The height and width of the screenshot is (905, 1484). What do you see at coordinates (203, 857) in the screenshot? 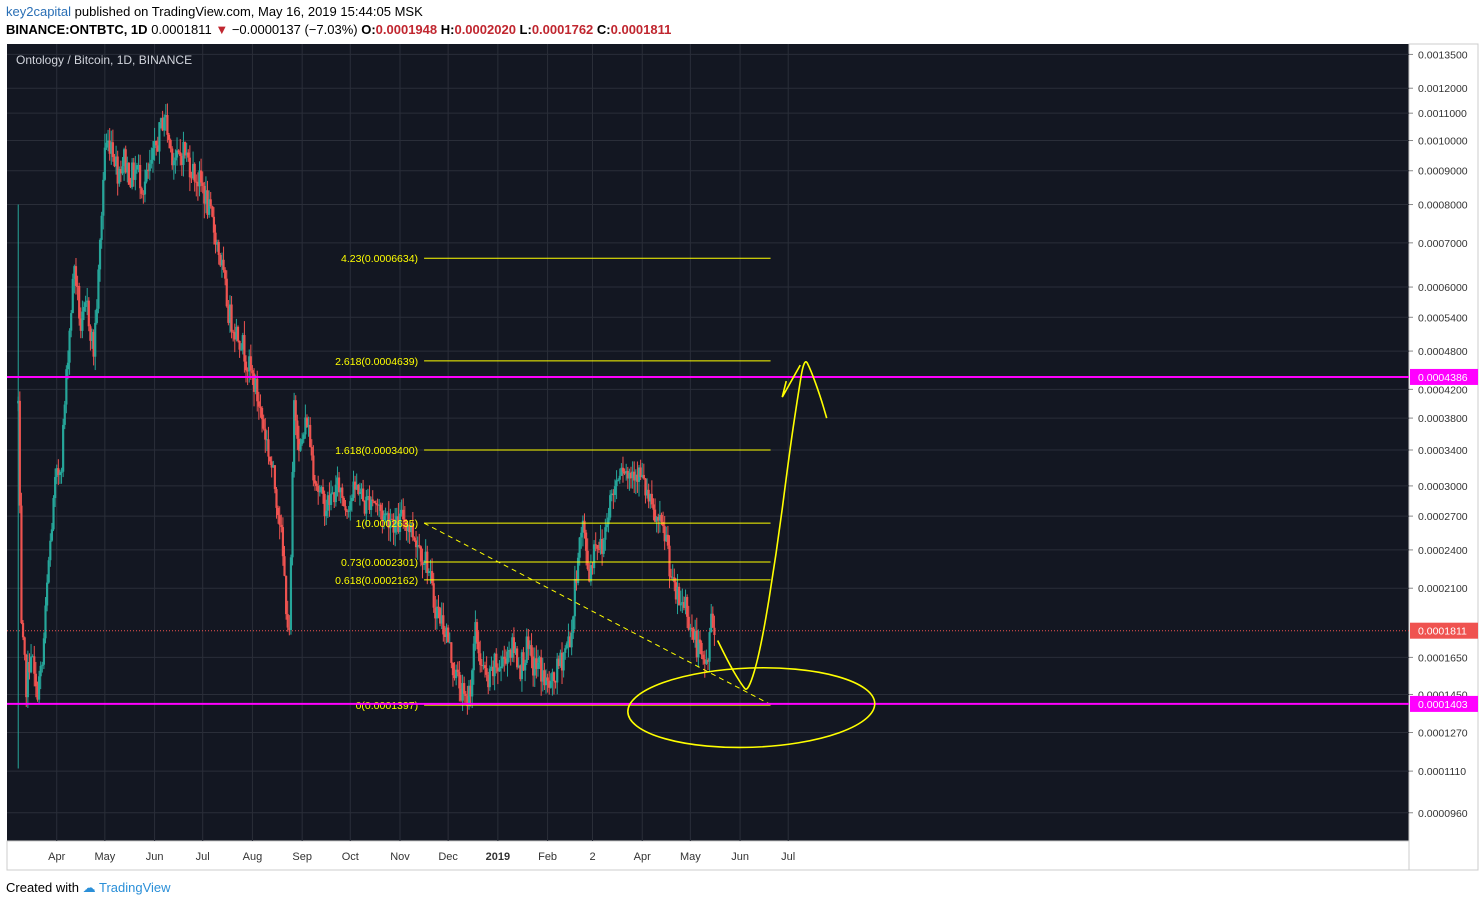
I see `time-tick-label: Jul` at bounding box center [203, 857].